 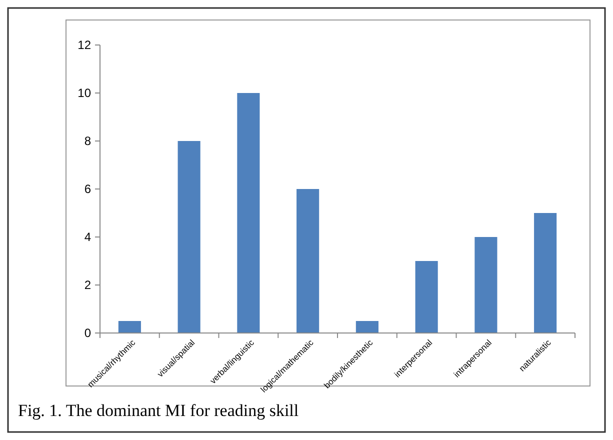 What do you see at coordinates (85, 45) in the screenshot?
I see `y-tick-label: 12` at bounding box center [85, 45].